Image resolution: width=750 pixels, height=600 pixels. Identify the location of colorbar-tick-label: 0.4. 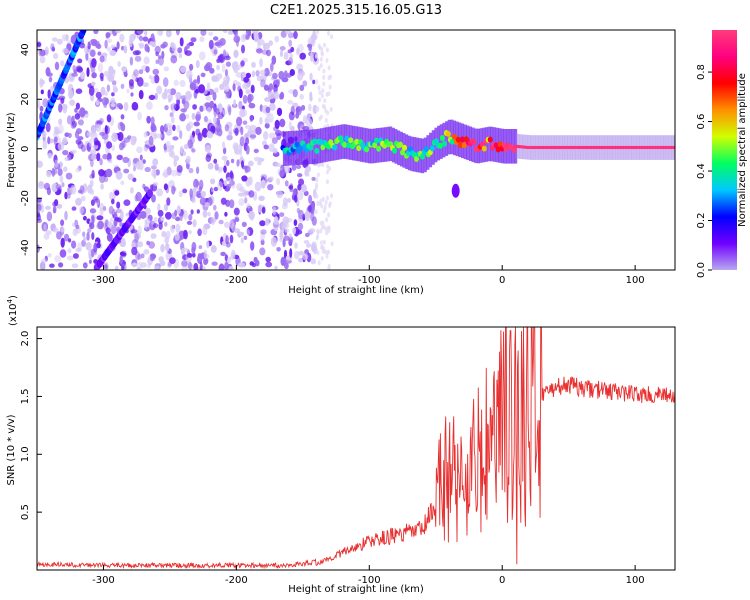
(701, 171).